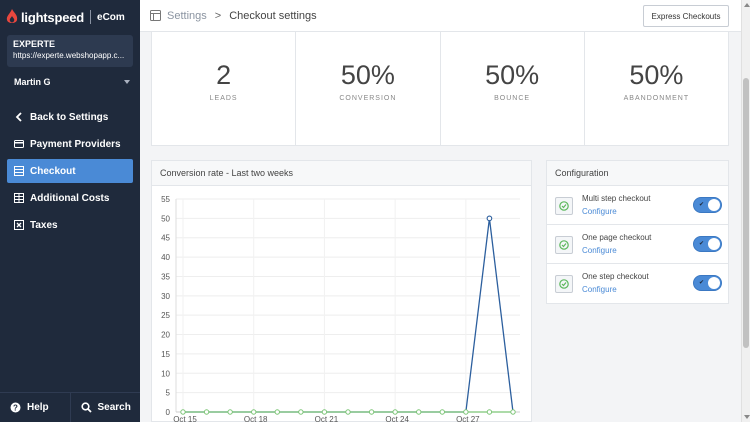 The width and height of the screenshot is (750, 422). Describe the element at coordinates (32, 82) in the screenshot. I see `user-name: Martin G` at that location.